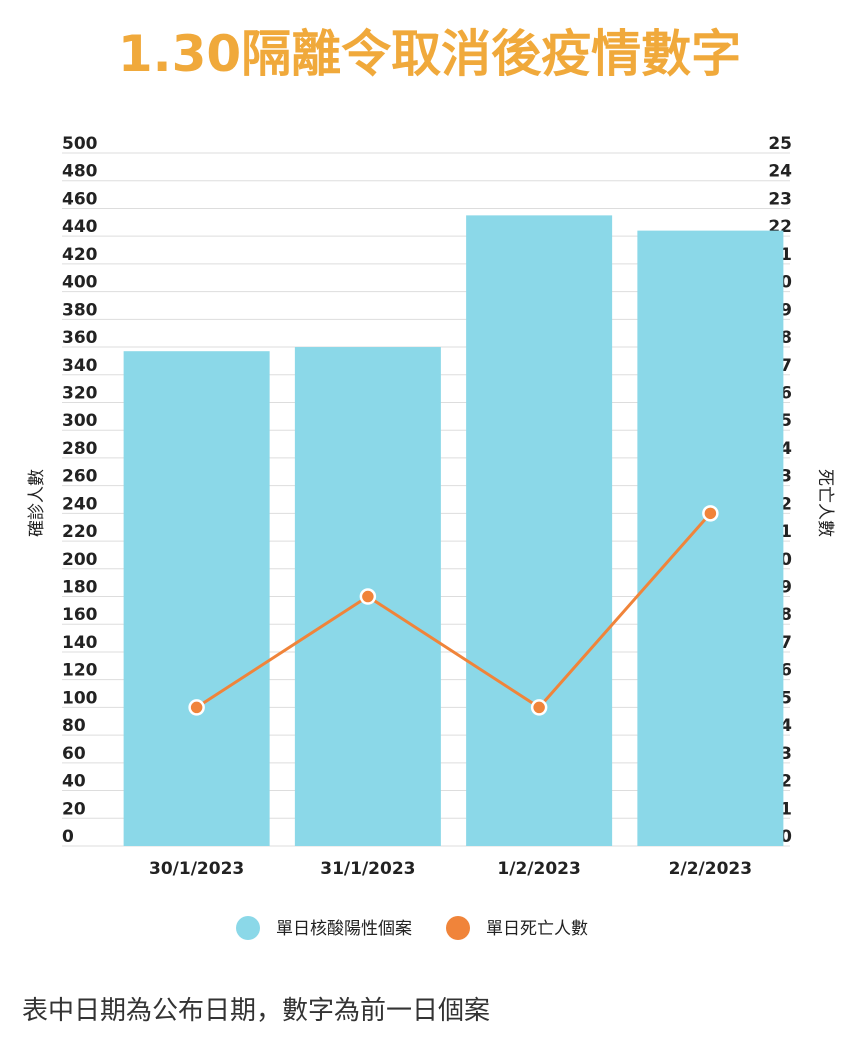 This screenshot has height=1047, width=859. I want to click on y-tick-label: 180, so click(80, 588).